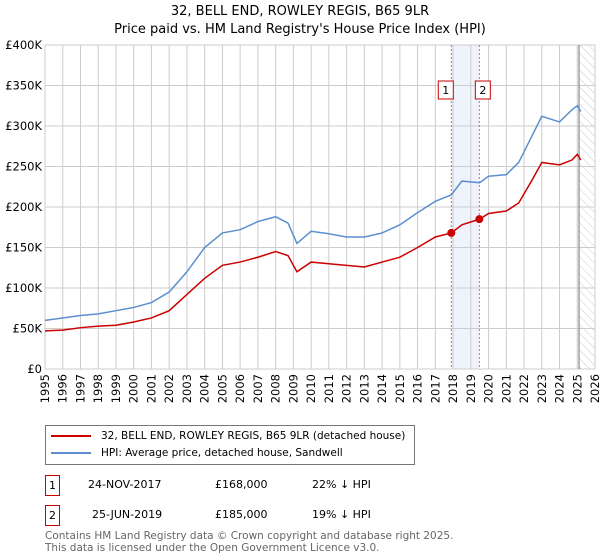  I want to click on x-tick-label: 1999, so click(116, 388).